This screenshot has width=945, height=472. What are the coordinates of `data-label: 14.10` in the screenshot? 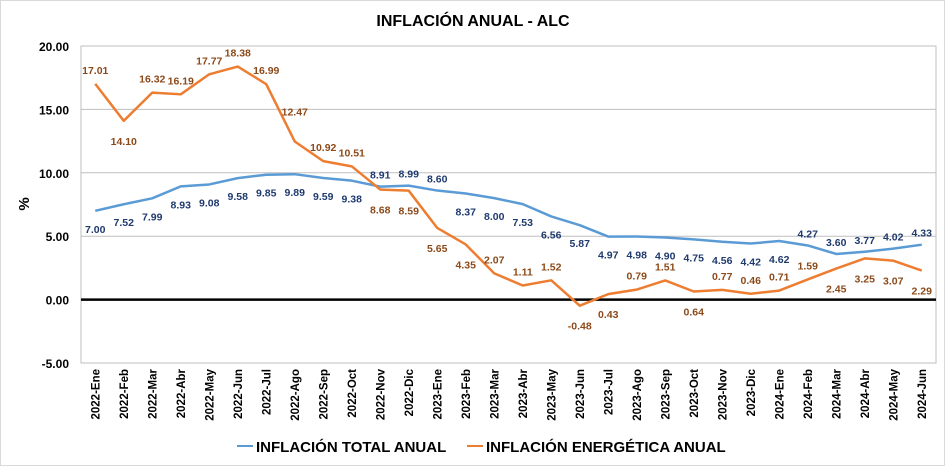 It's located at (124, 142).